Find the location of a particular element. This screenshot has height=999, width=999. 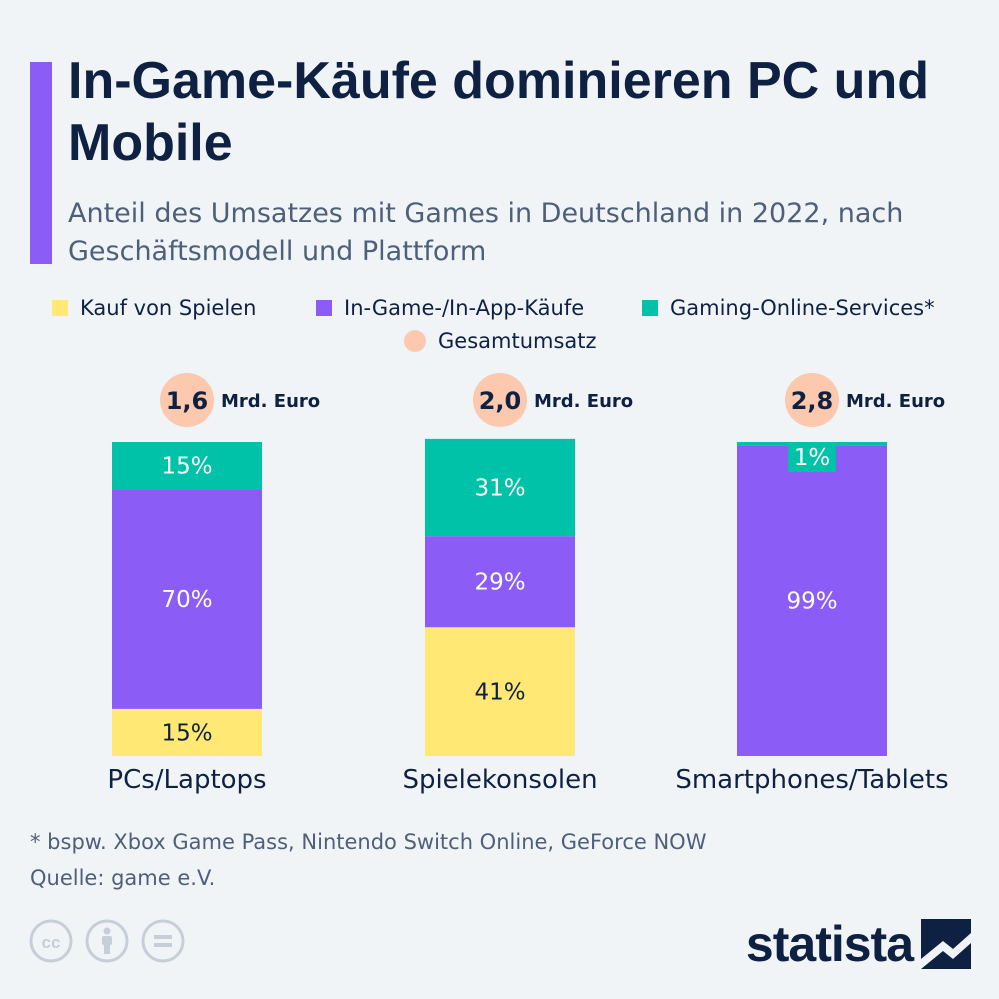

legend-item-ingame: In-Game-/In-App-Käufe is located at coordinates (450, 308).